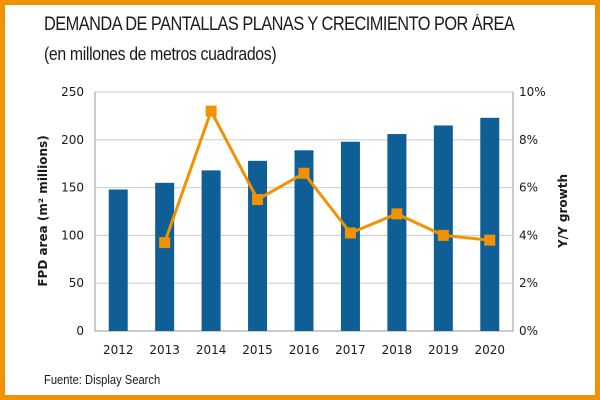  Describe the element at coordinates (528, 188) in the screenshot. I see `y2-tick-label: 6%` at that location.